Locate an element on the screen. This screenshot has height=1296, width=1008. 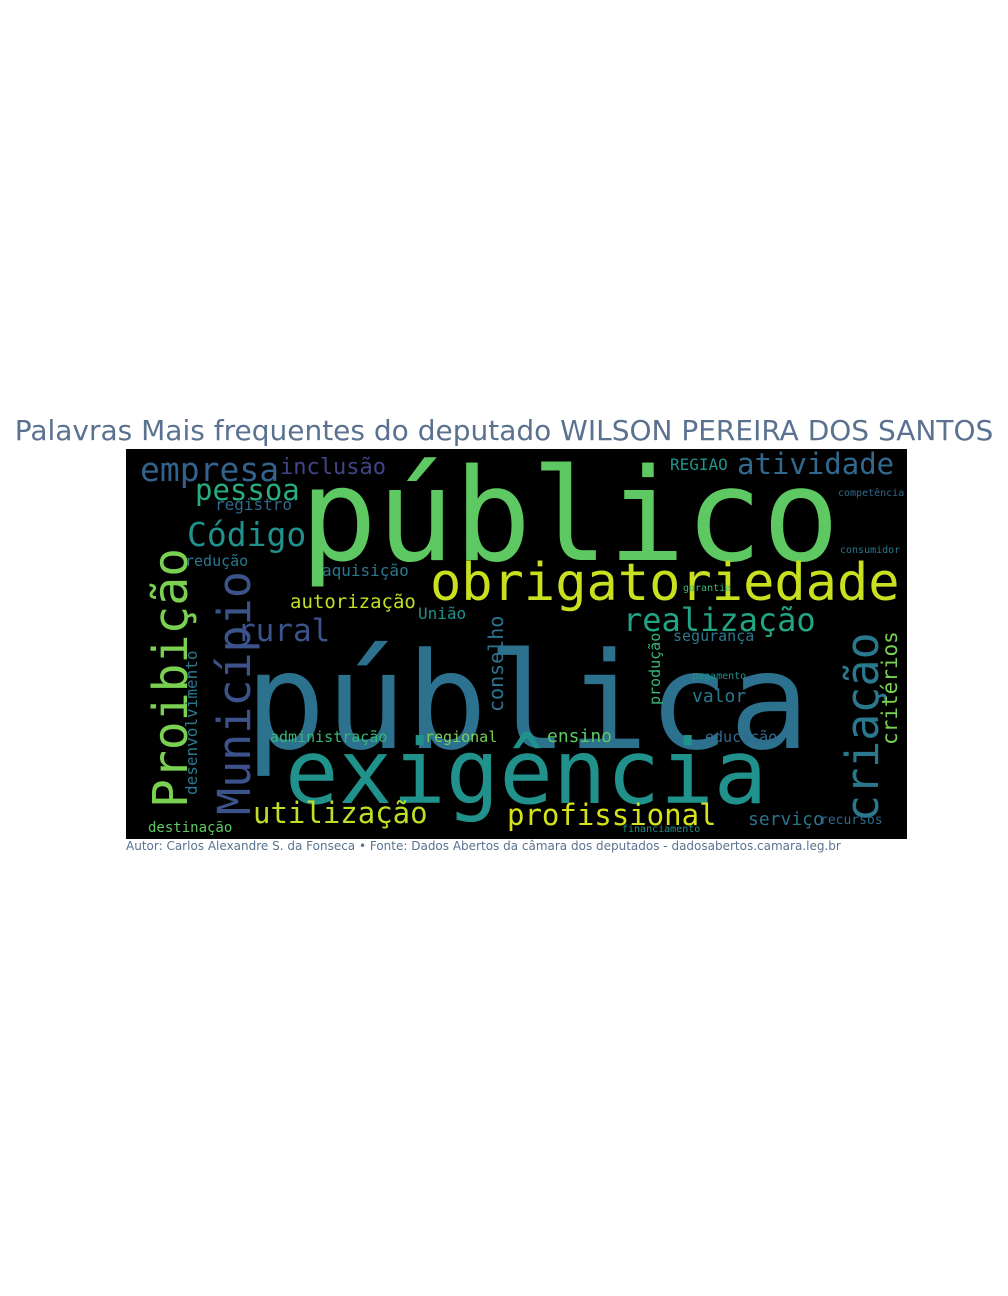
word: registro is located at coordinates (253, 504).